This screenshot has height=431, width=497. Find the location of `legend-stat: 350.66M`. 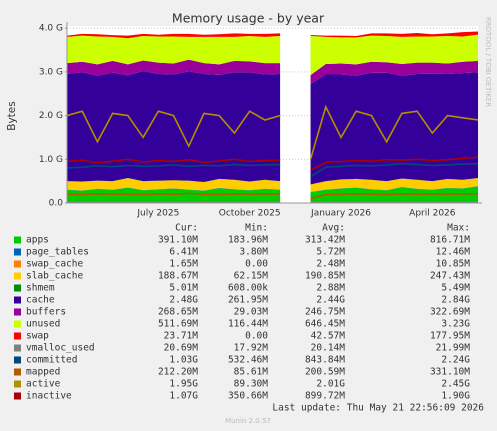

legend-stat: 350.66M is located at coordinates (248, 396).